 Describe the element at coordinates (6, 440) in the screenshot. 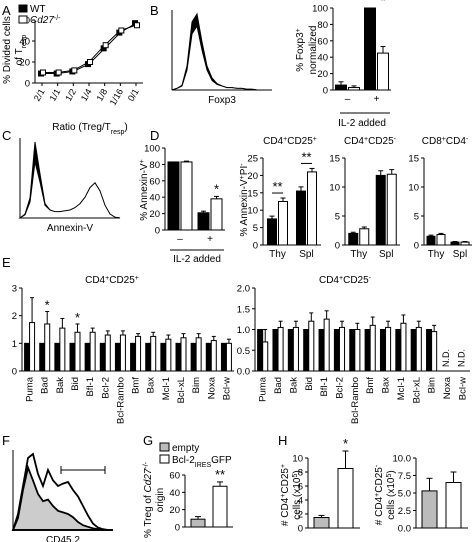

I see `panel-letter: F` at that location.